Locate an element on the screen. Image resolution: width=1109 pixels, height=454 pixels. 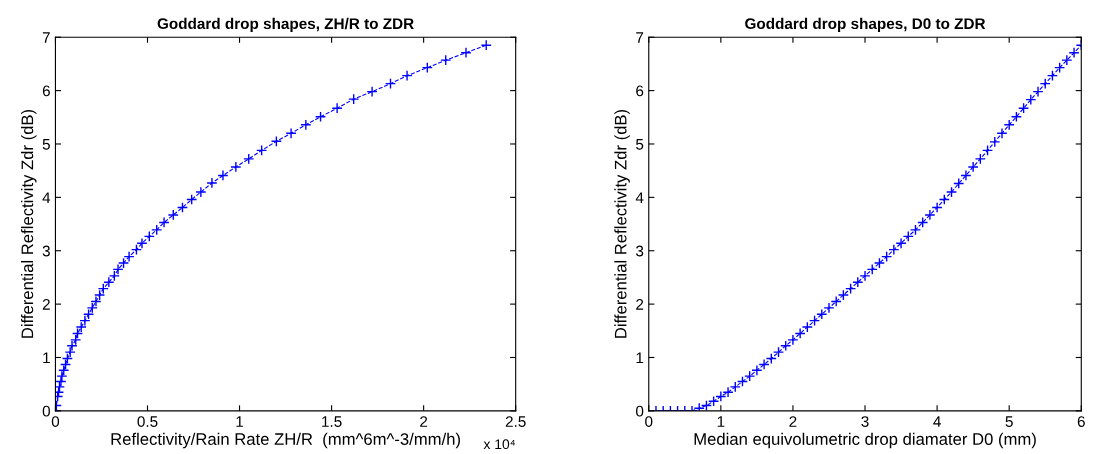
x-tick-label: 6 is located at coordinates (1081, 421).